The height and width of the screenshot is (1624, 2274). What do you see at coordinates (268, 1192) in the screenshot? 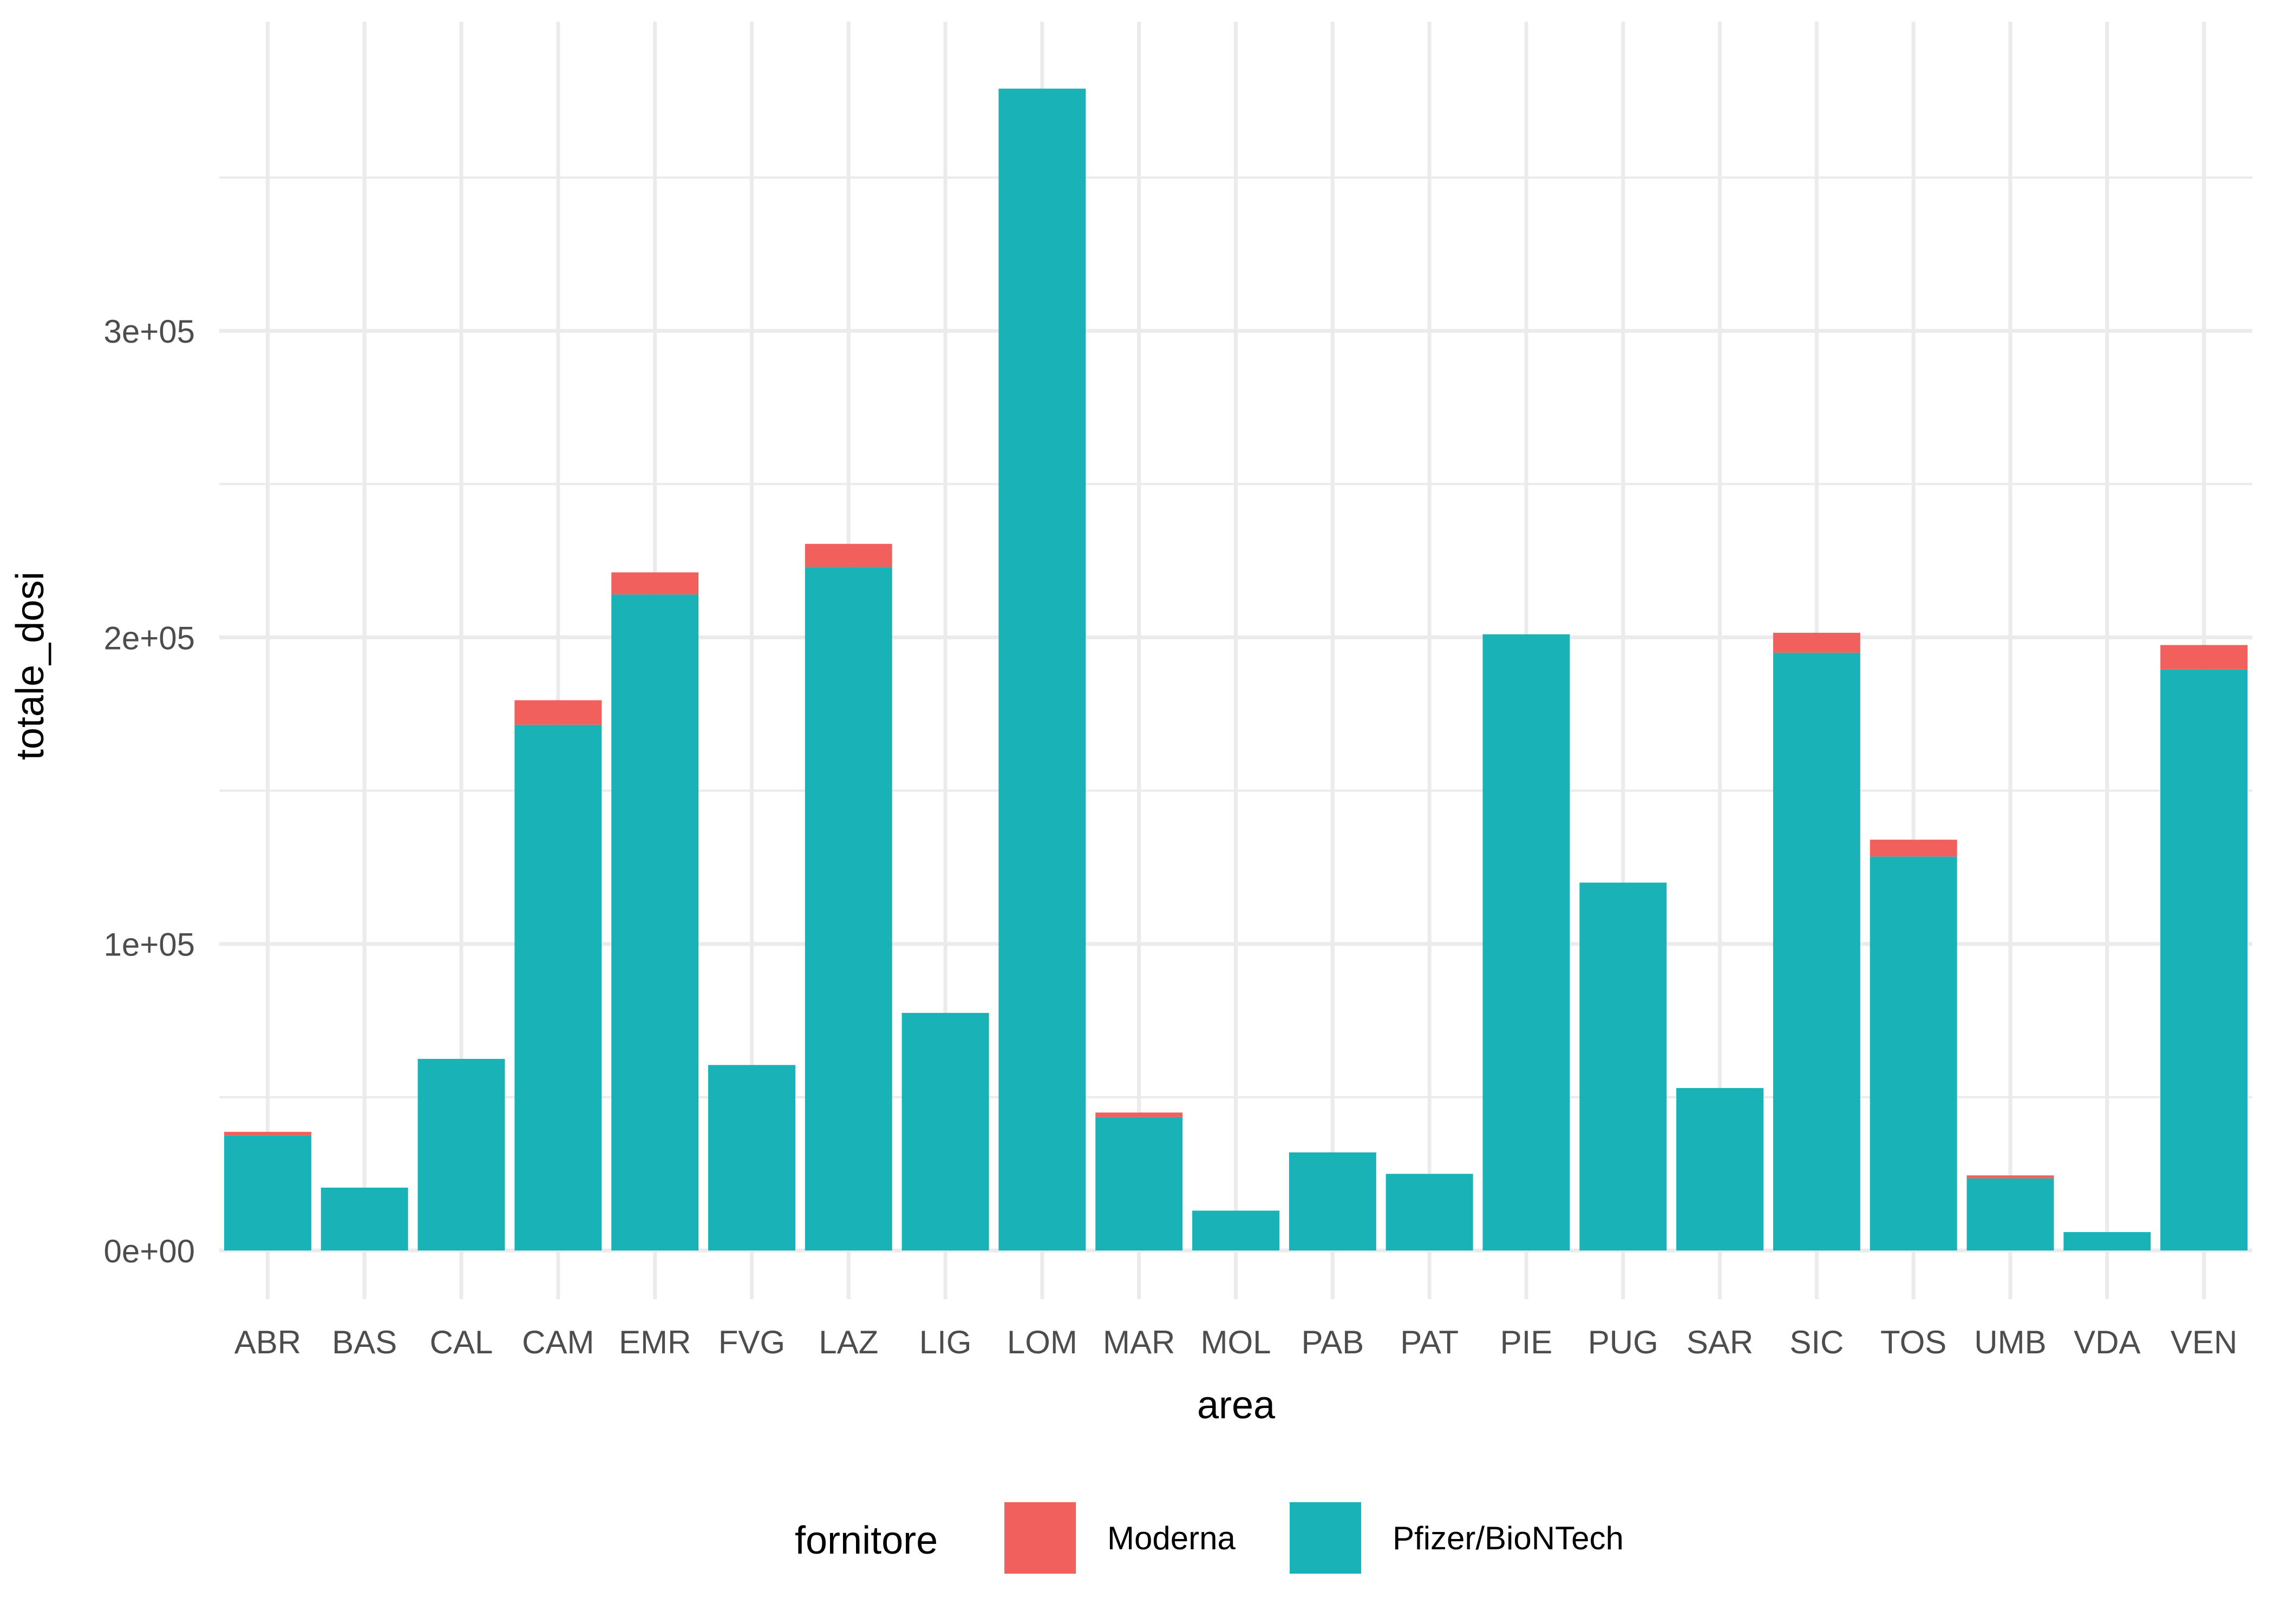
I see `bar-abr-pfizer-biontech` at bounding box center [268, 1192].